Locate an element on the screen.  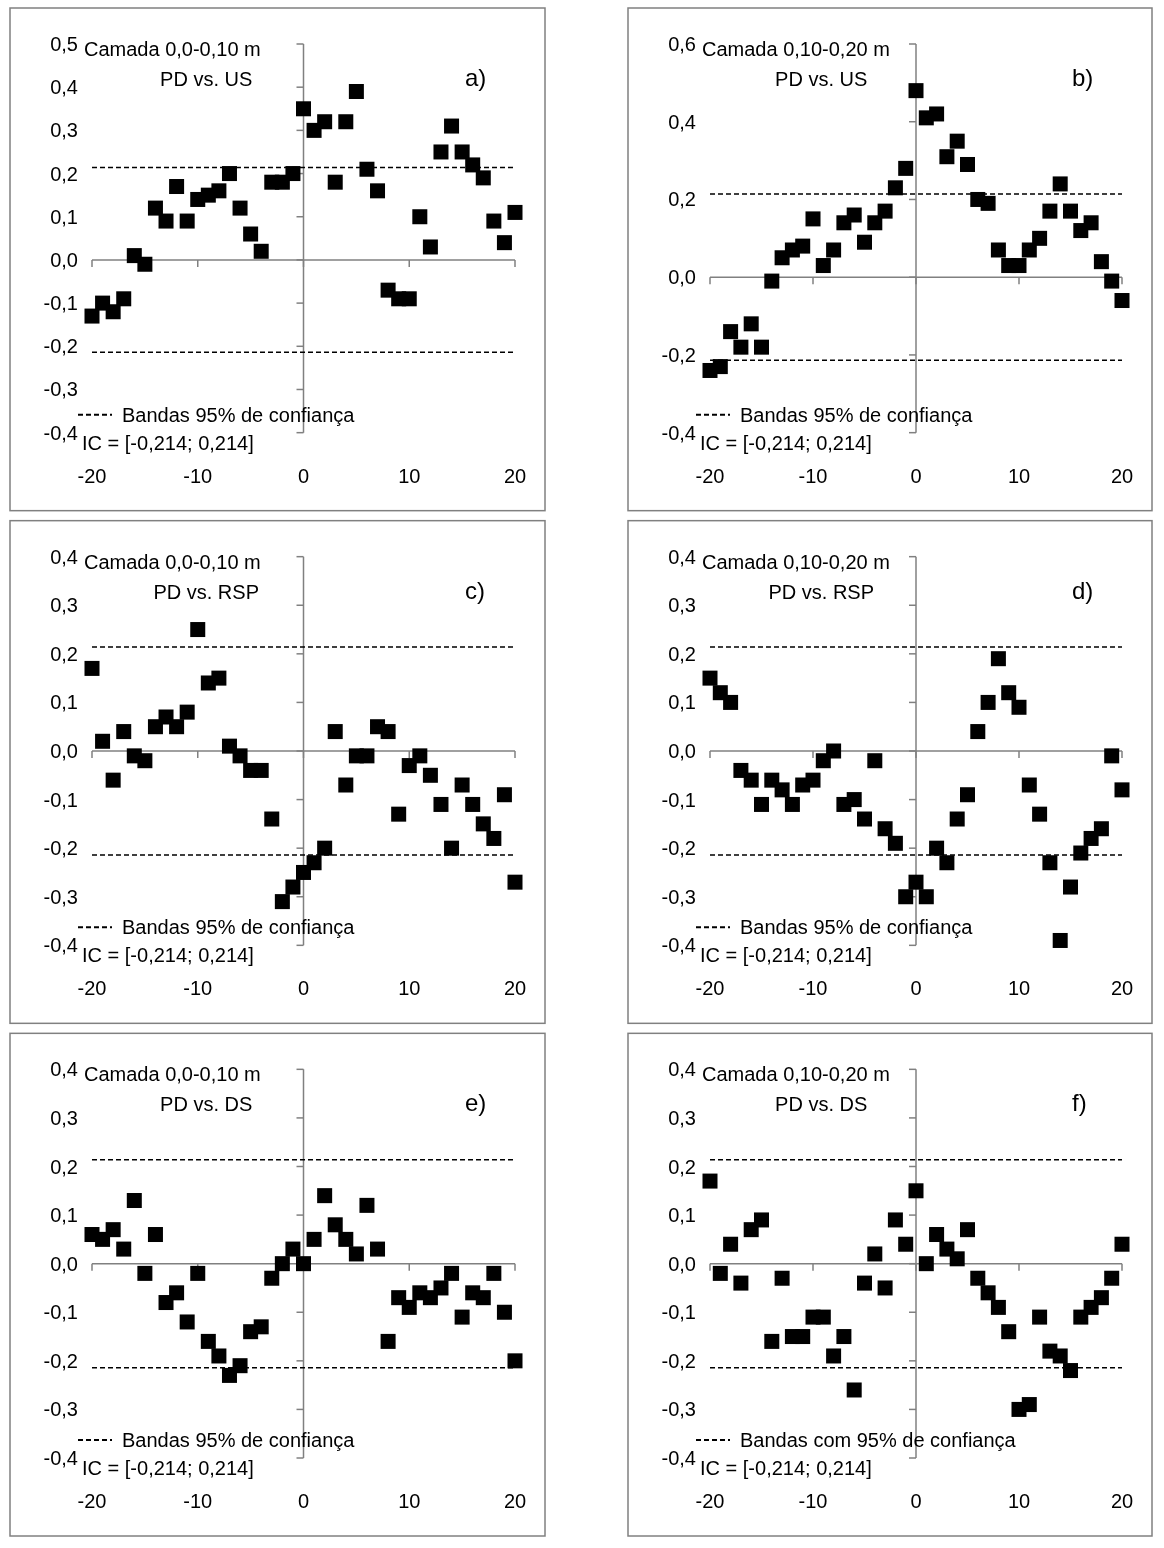
annotation: f) is located at coordinates (1079, 1103).